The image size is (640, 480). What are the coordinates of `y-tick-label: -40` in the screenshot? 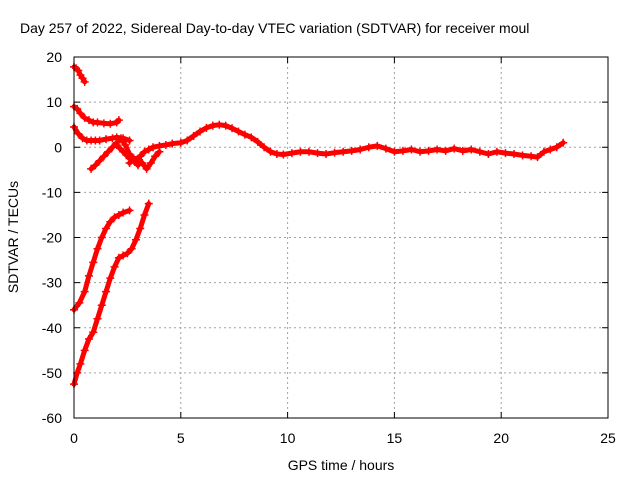 It's located at (52, 328).